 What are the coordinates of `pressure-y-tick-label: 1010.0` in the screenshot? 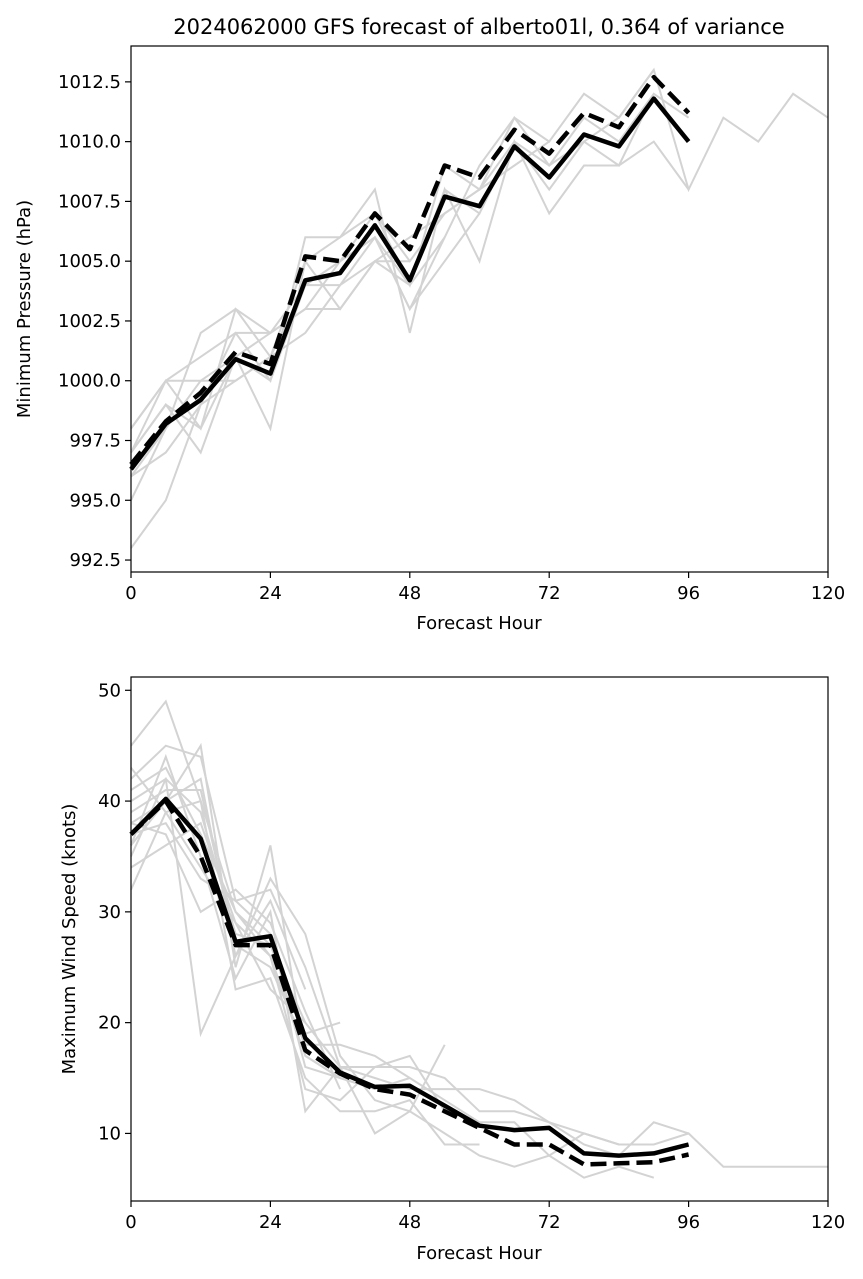 It's located at (89, 142).